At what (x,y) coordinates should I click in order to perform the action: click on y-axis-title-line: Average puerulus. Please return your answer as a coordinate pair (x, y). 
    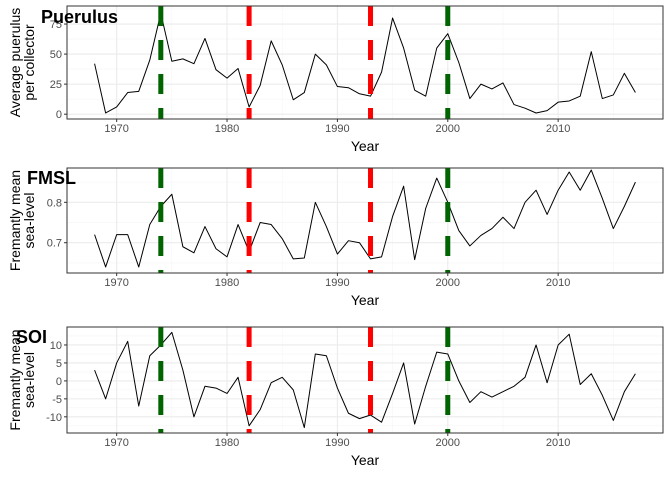
    Looking at the image, I should click on (15, 62).